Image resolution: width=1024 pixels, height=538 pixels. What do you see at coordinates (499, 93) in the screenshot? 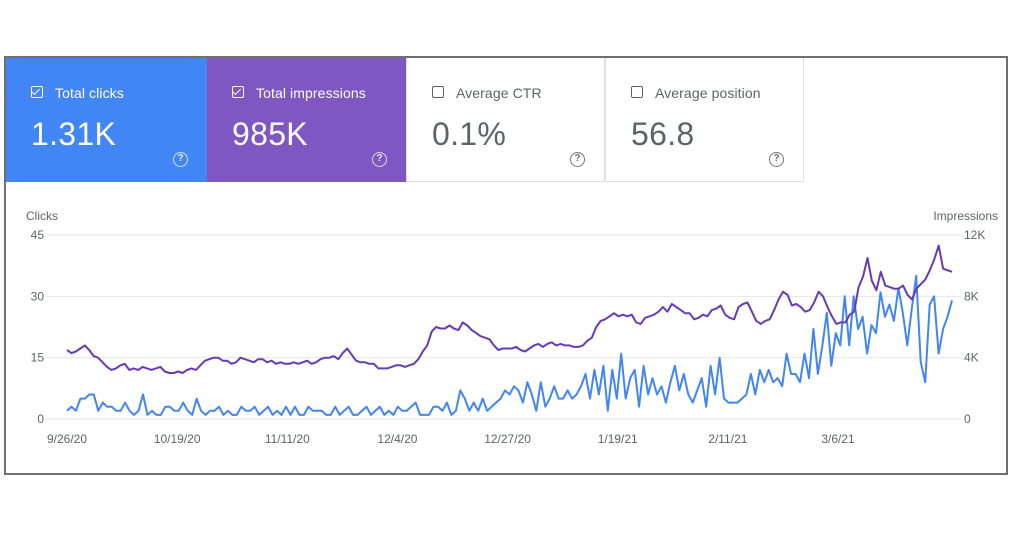
I see `card-label: Average CTR` at bounding box center [499, 93].